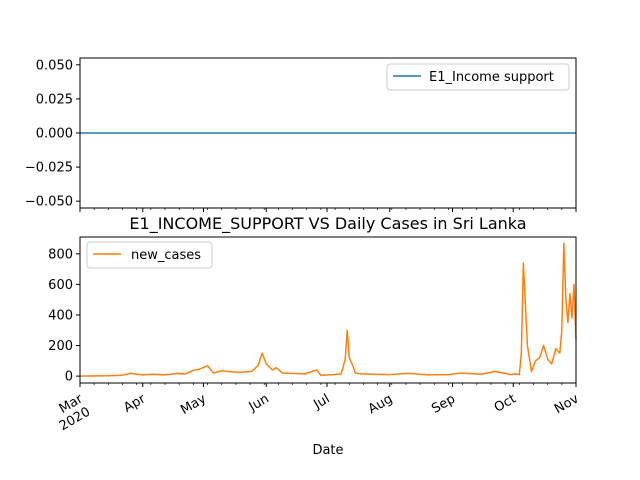 The image size is (640, 480). What do you see at coordinates (54, 65) in the screenshot?
I see `y-tick-label: 0.050` at bounding box center [54, 65].